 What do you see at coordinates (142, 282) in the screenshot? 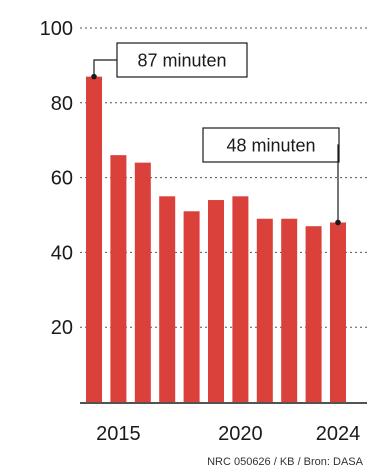
I see `bar-2016` at bounding box center [142, 282].